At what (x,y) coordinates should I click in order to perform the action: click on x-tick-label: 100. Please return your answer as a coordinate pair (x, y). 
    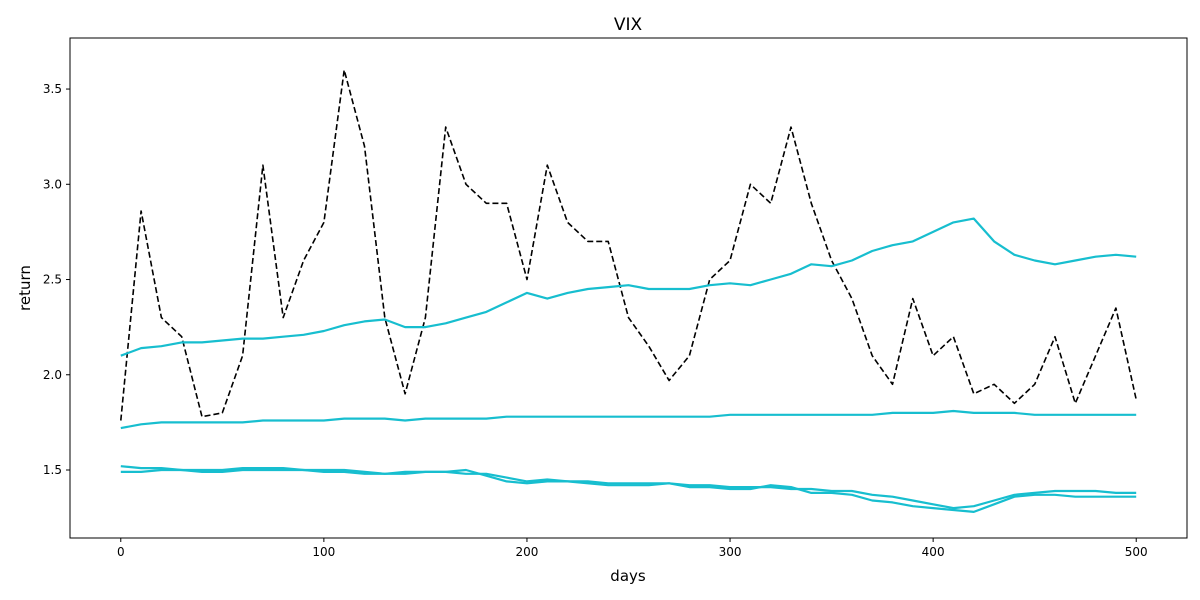
    Looking at the image, I should click on (323, 552).